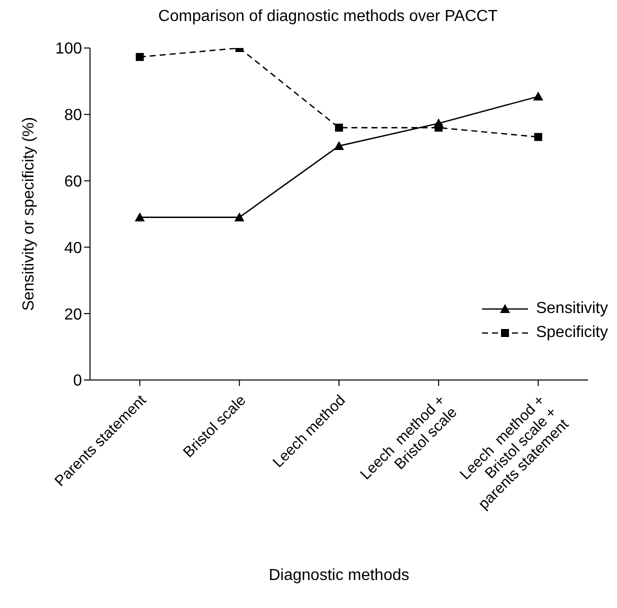 This screenshot has height=608, width=617. I want to click on chart-title: Comparison of diagnostic methods over PACCT, so click(328, 17).